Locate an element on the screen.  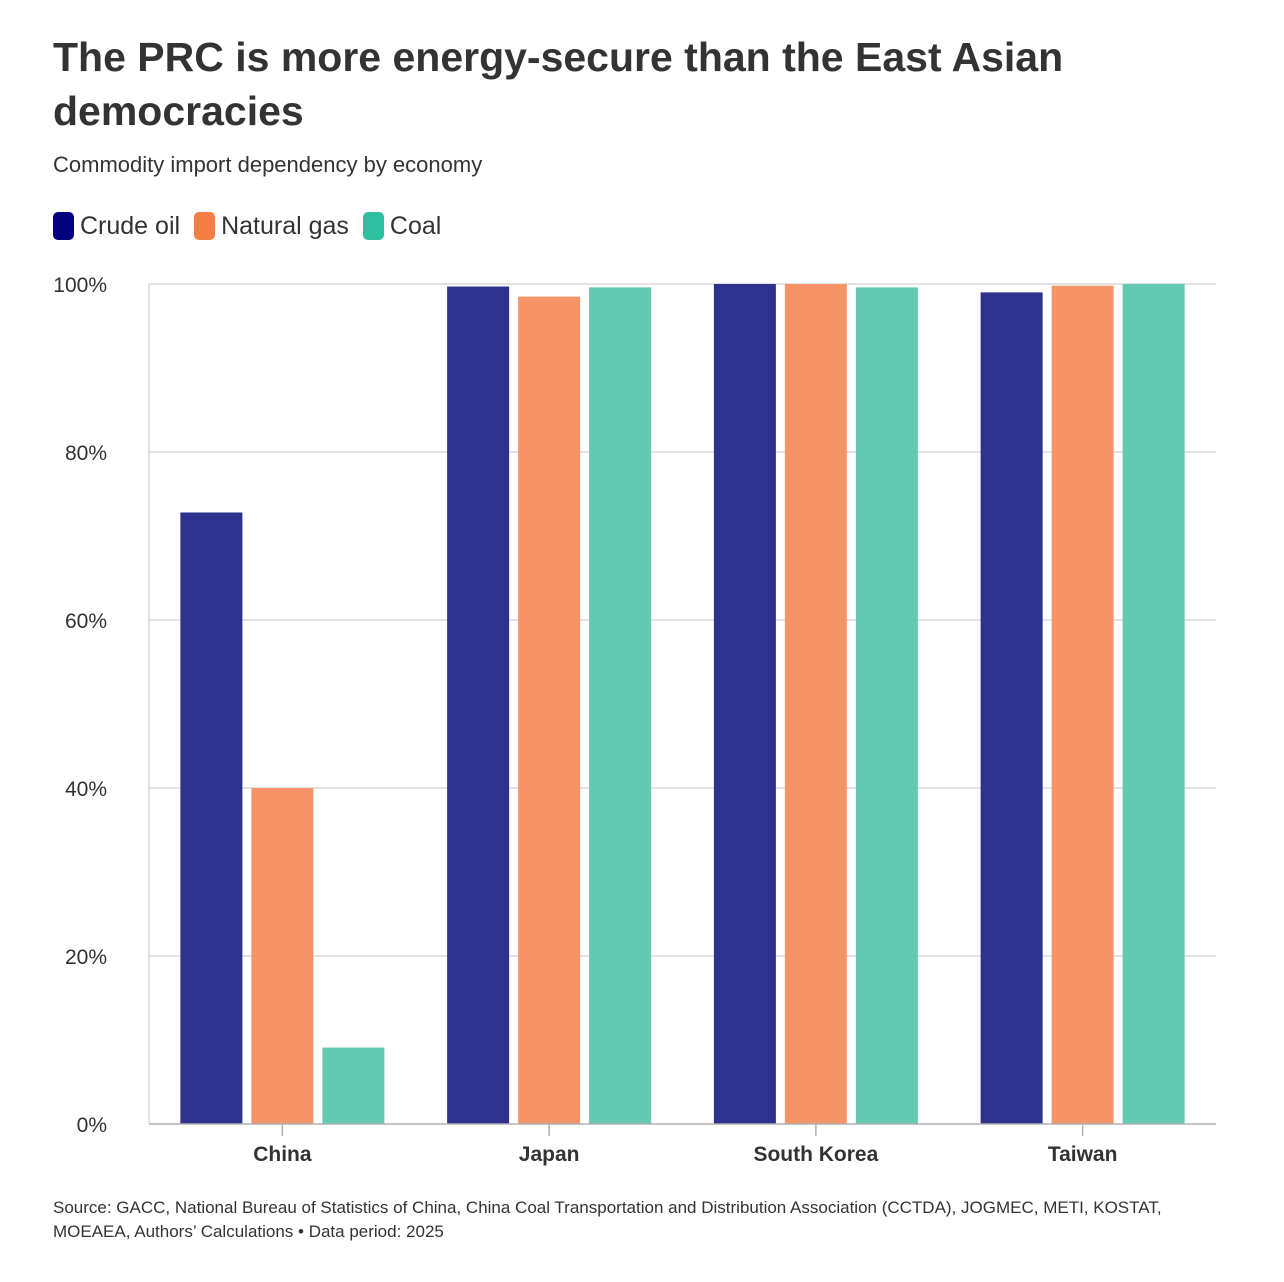
x-tick-label-taiwan: Taiwan is located at coordinates (1083, 1154).